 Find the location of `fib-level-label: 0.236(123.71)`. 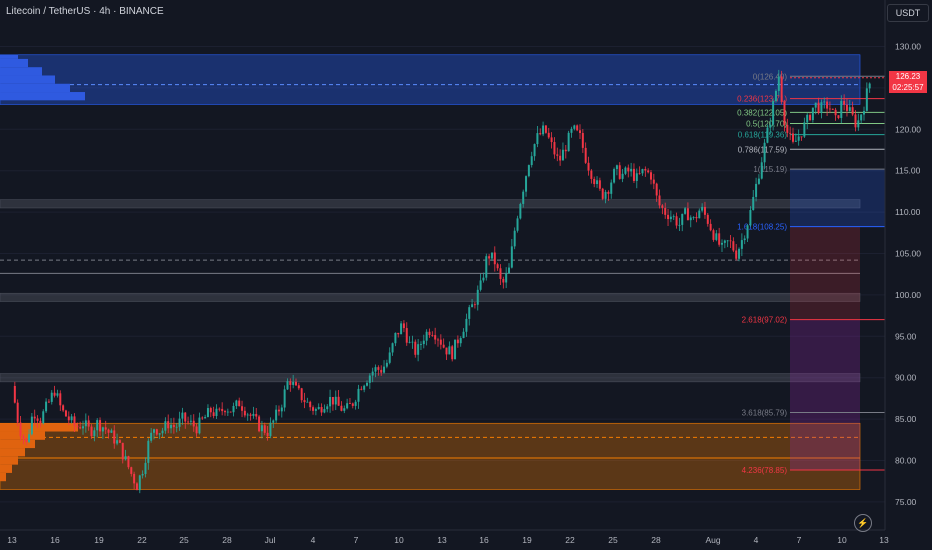

fib-level-label: 0.236(123.71) is located at coordinates (762, 99).